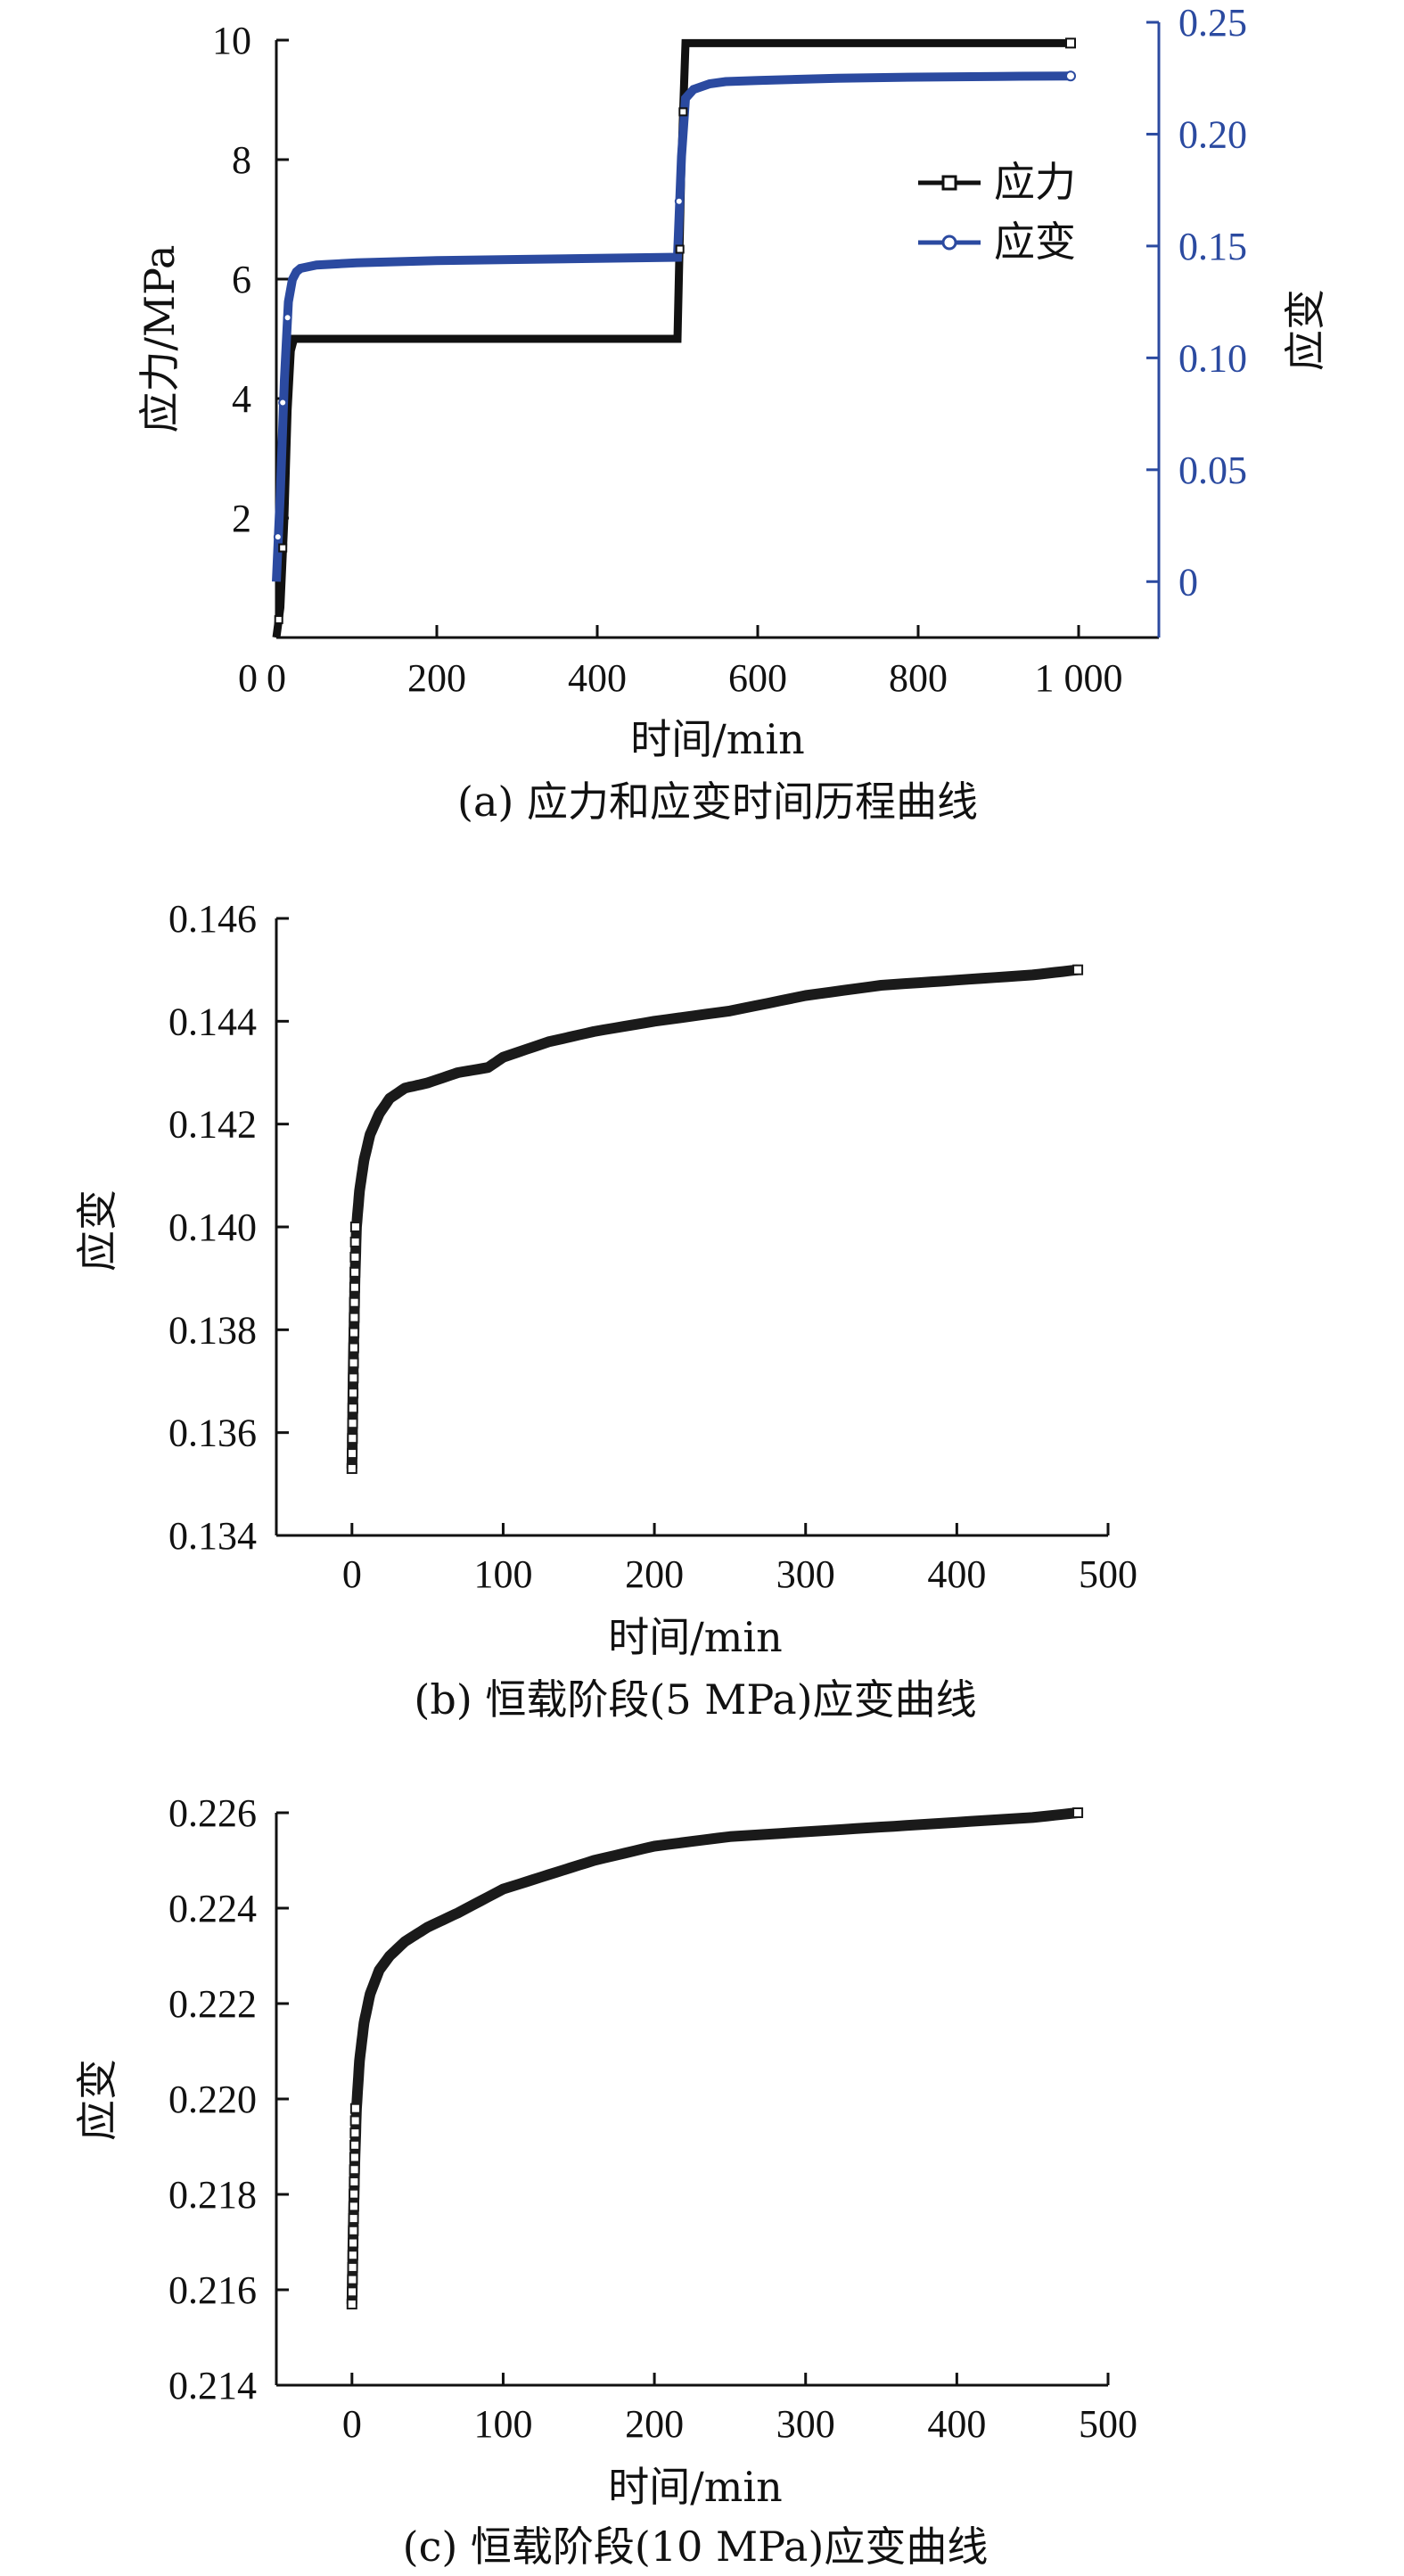 The height and width of the screenshot is (2576, 1404). Describe the element at coordinates (1212, 23) in the screenshot. I see `a-y2-tick-label: 0.25` at that location.